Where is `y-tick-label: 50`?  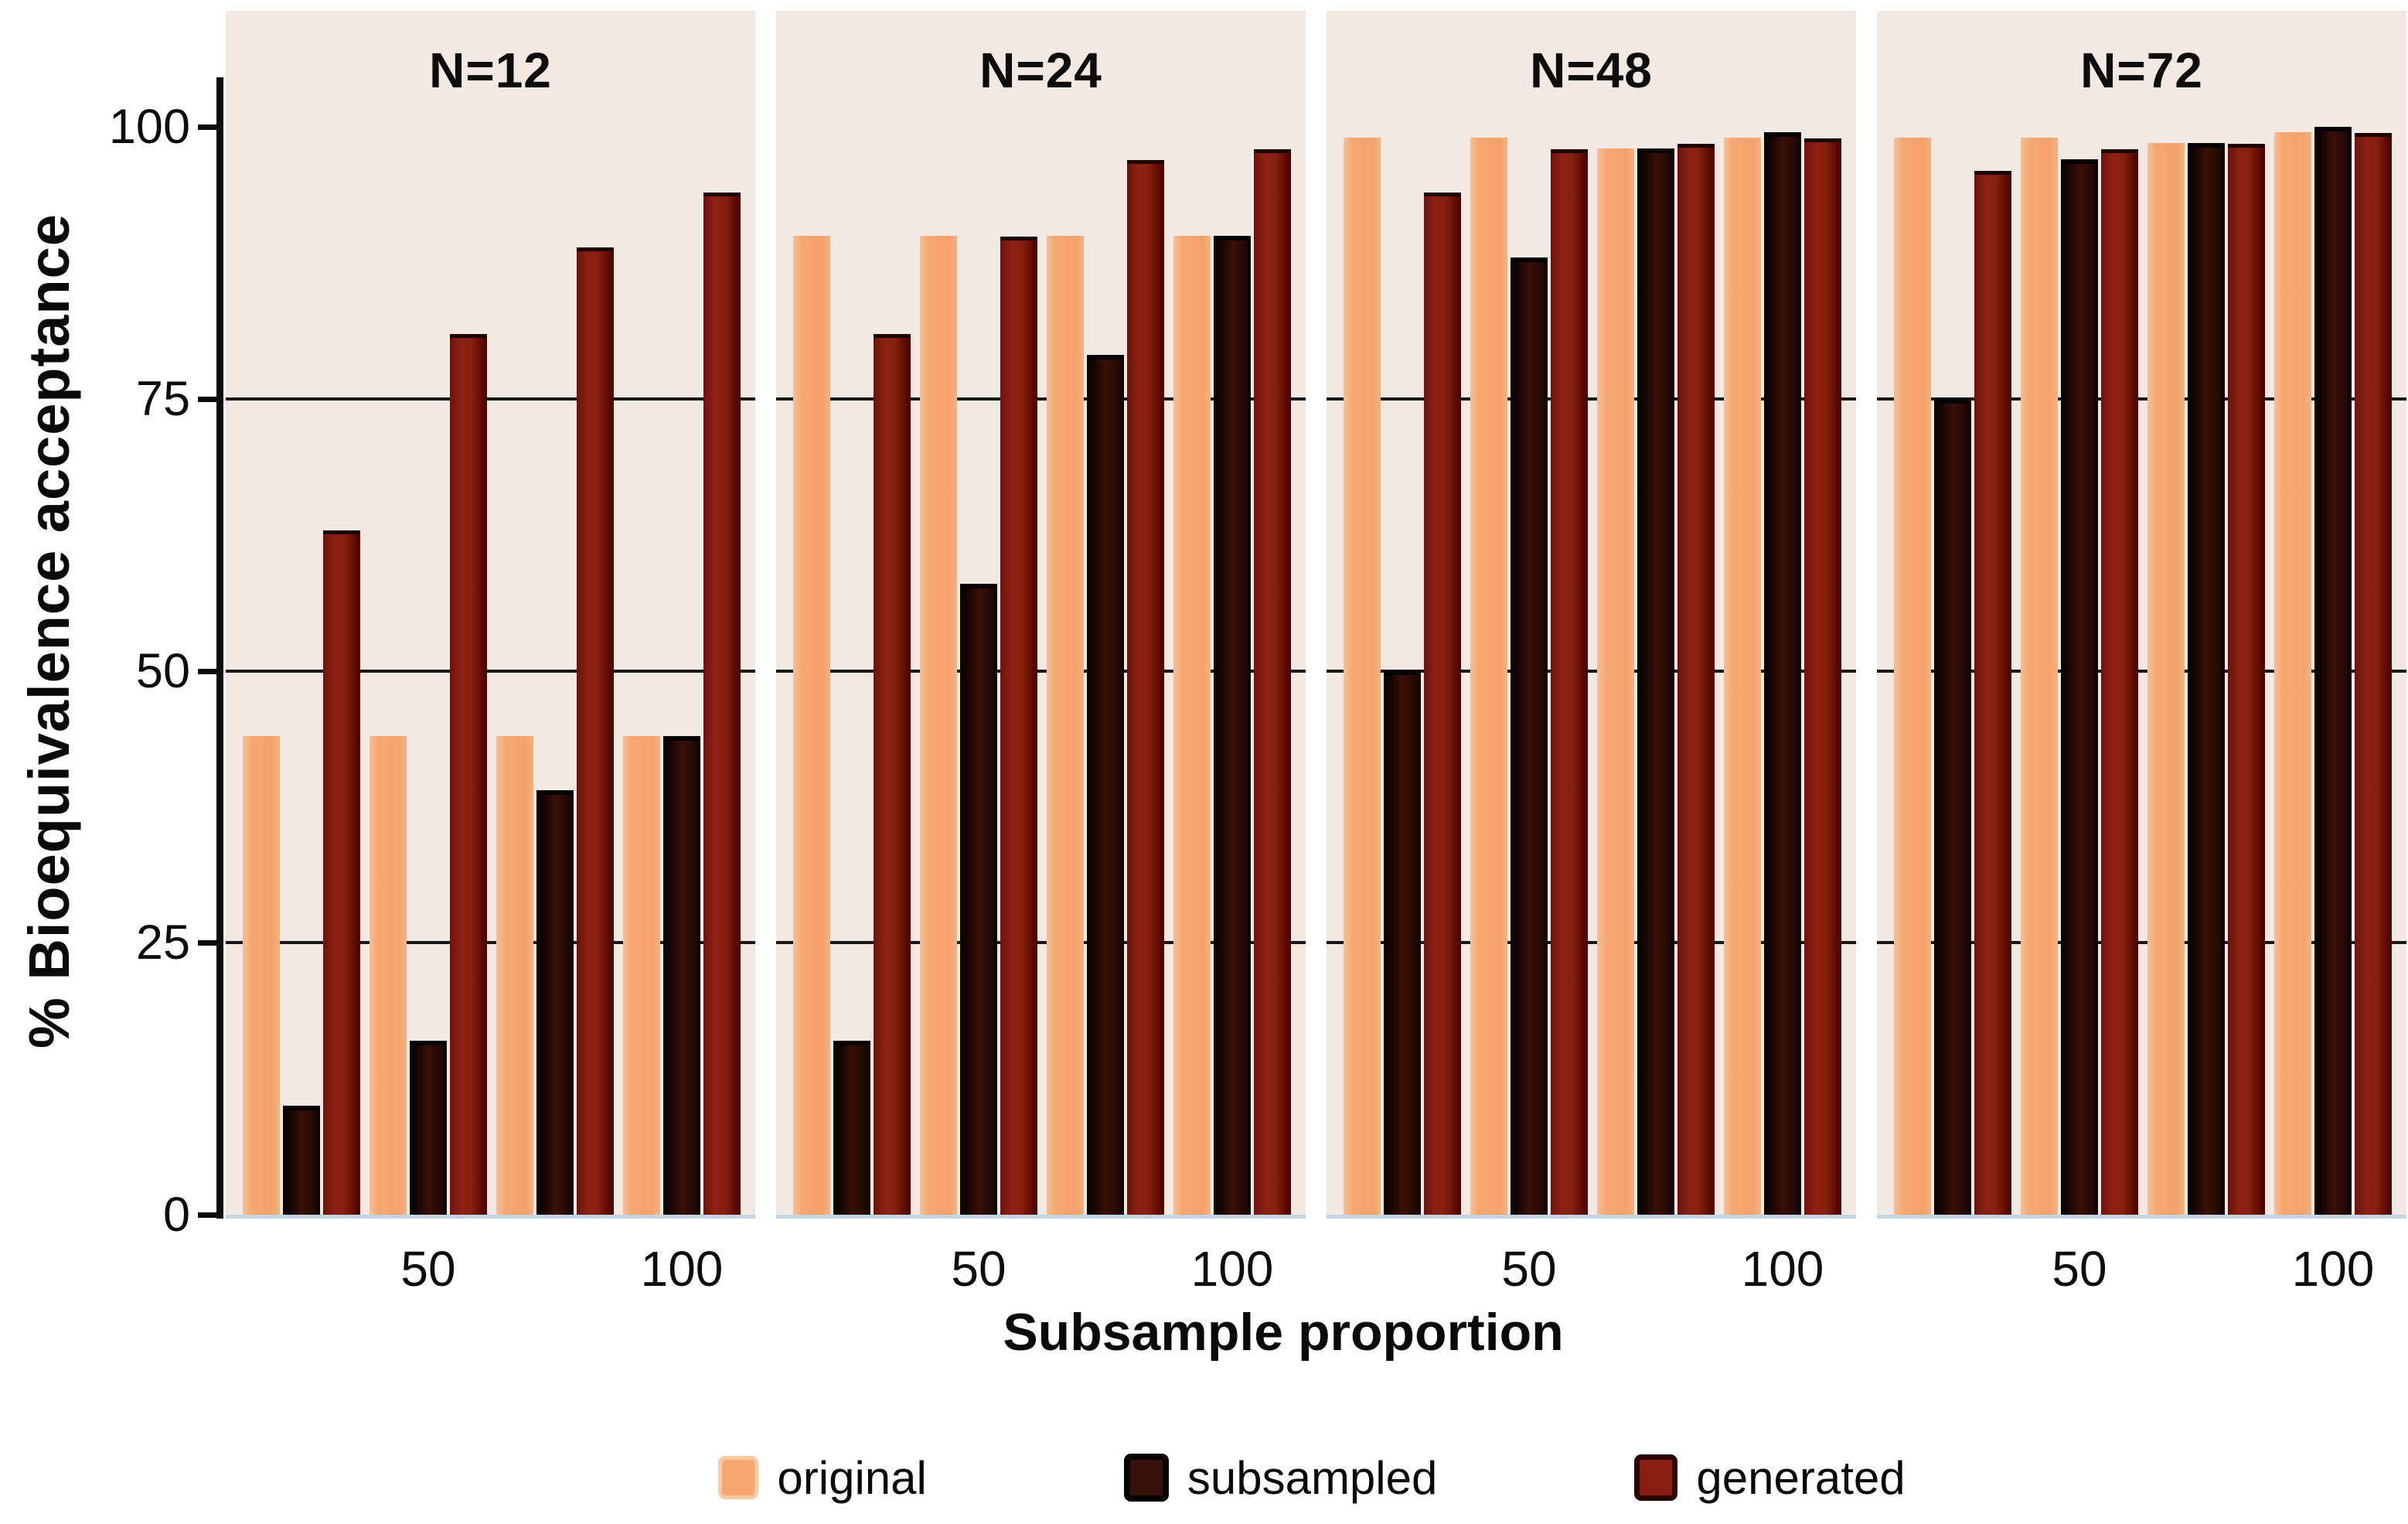
y-tick-label: 50 is located at coordinates (163, 670).